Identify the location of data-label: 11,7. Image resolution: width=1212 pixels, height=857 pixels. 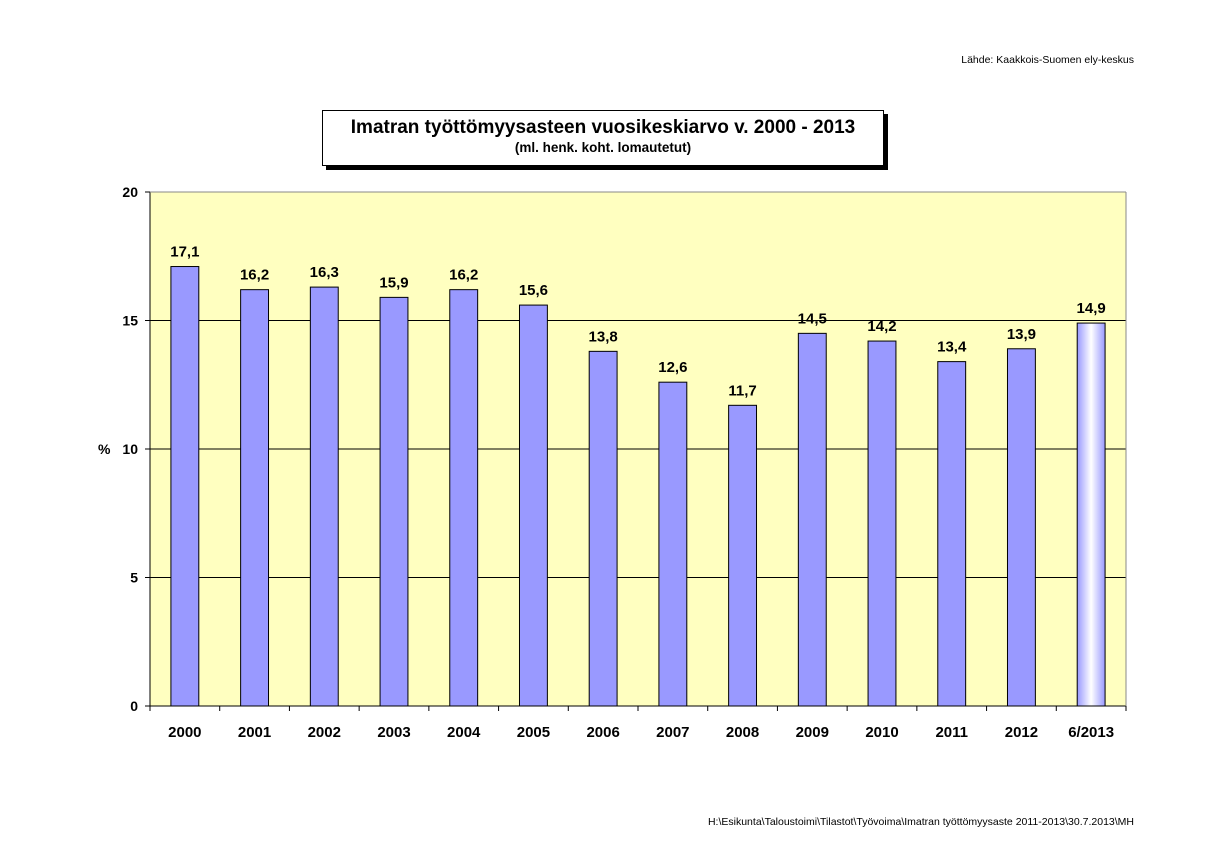
(742, 390).